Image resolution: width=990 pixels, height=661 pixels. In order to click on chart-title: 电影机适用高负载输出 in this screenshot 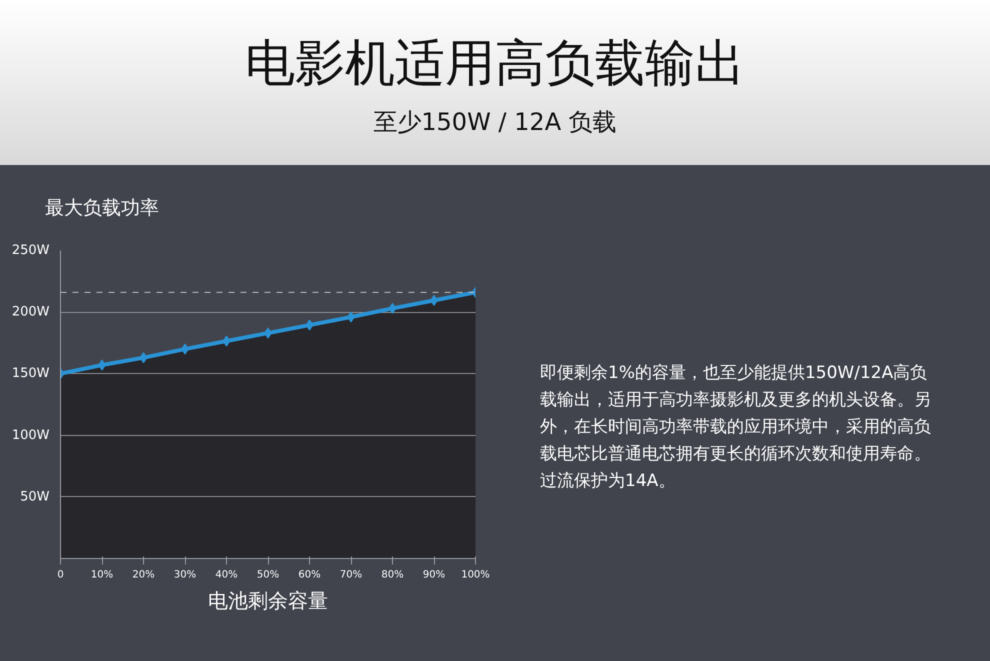, I will do `click(495, 63)`.